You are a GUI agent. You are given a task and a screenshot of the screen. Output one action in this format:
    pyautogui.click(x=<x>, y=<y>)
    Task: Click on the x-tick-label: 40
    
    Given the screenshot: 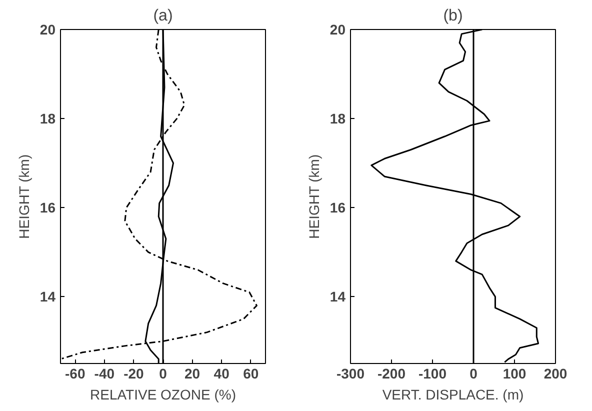 What is the action you would take?
    pyautogui.click(x=222, y=374)
    